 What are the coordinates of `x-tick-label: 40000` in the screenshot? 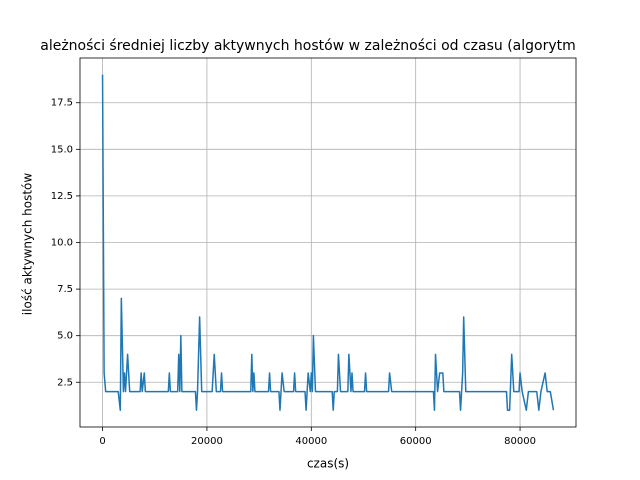 It's located at (311, 441).